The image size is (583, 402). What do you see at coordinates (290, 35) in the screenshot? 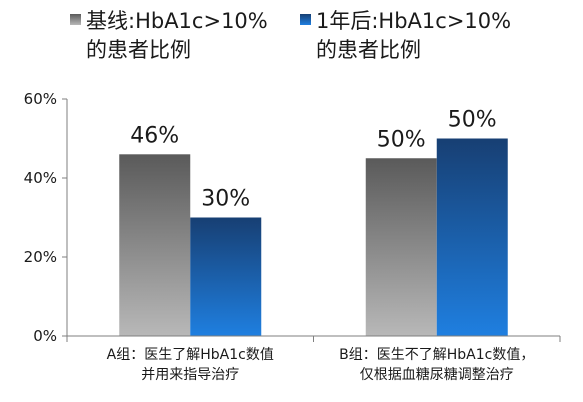
I see `legend: 基线:HbA1c>10% 的患者比例 1年后:HbA1c>10% 的患者比例` at bounding box center [290, 35].